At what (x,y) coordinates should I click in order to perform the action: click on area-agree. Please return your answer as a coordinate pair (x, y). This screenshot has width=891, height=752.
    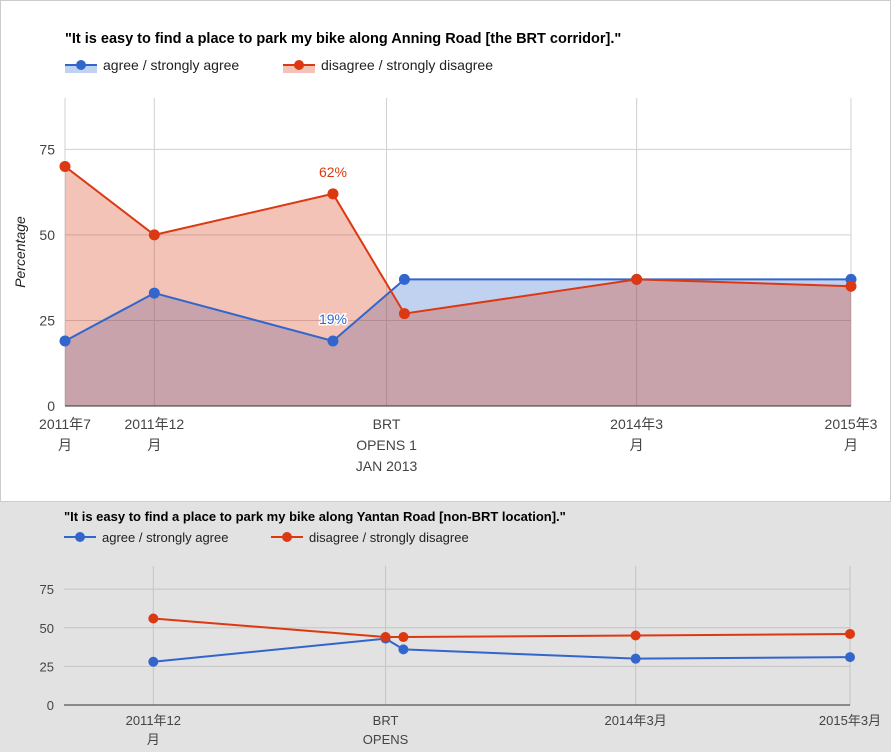
    Looking at the image, I should click on (458, 342).